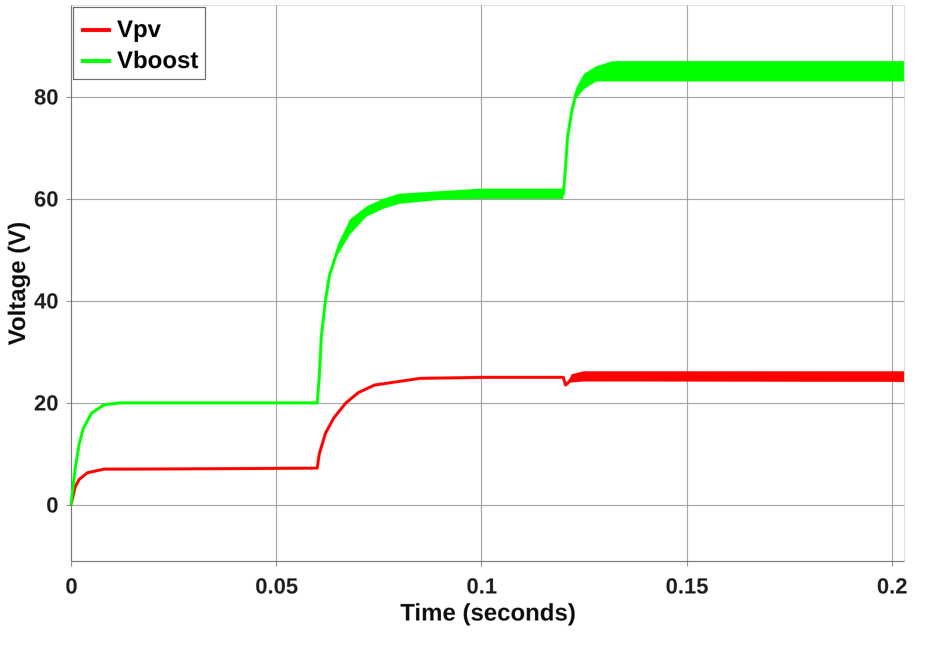 This screenshot has height=661, width=952. Describe the element at coordinates (52, 505) in the screenshot. I see `y-tick-label: 0` at that location.